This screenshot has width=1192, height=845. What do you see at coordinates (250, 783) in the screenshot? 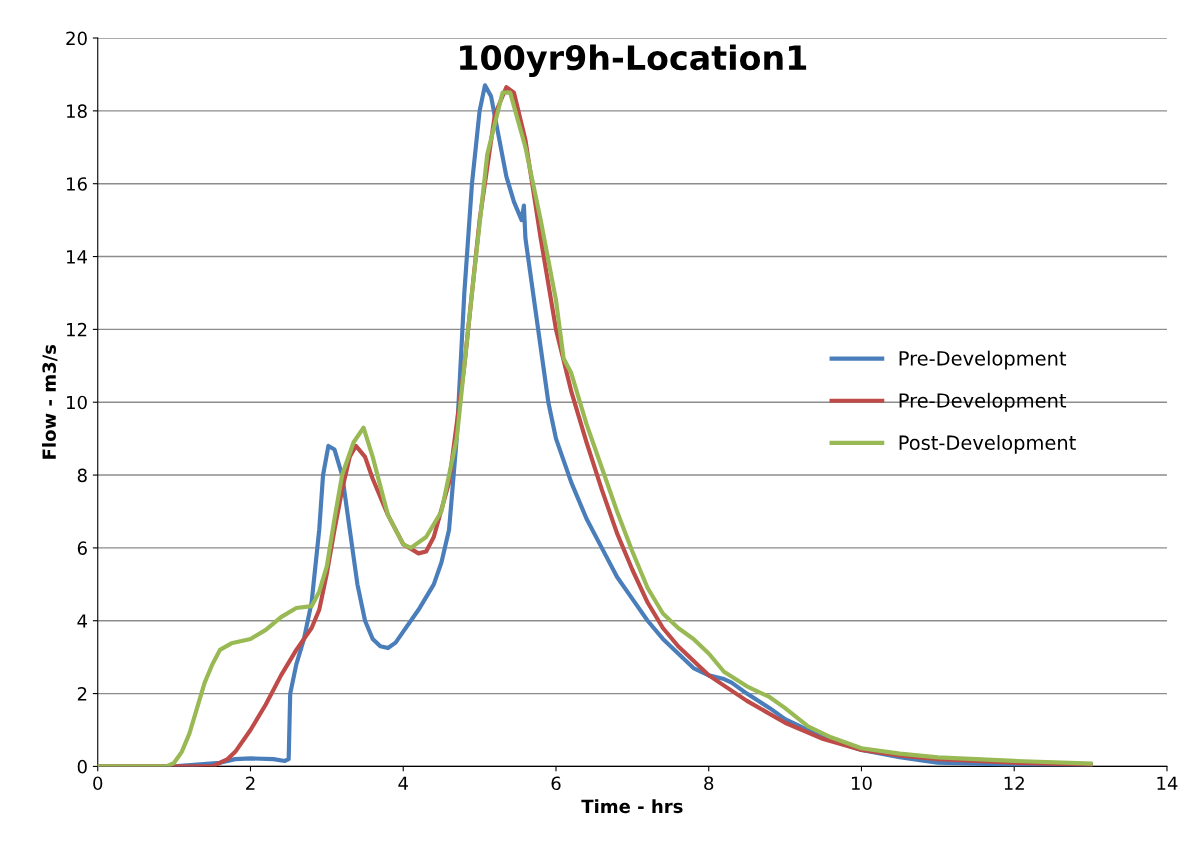
I see `x-tick-label: 2` at bounding box center [250, 783].